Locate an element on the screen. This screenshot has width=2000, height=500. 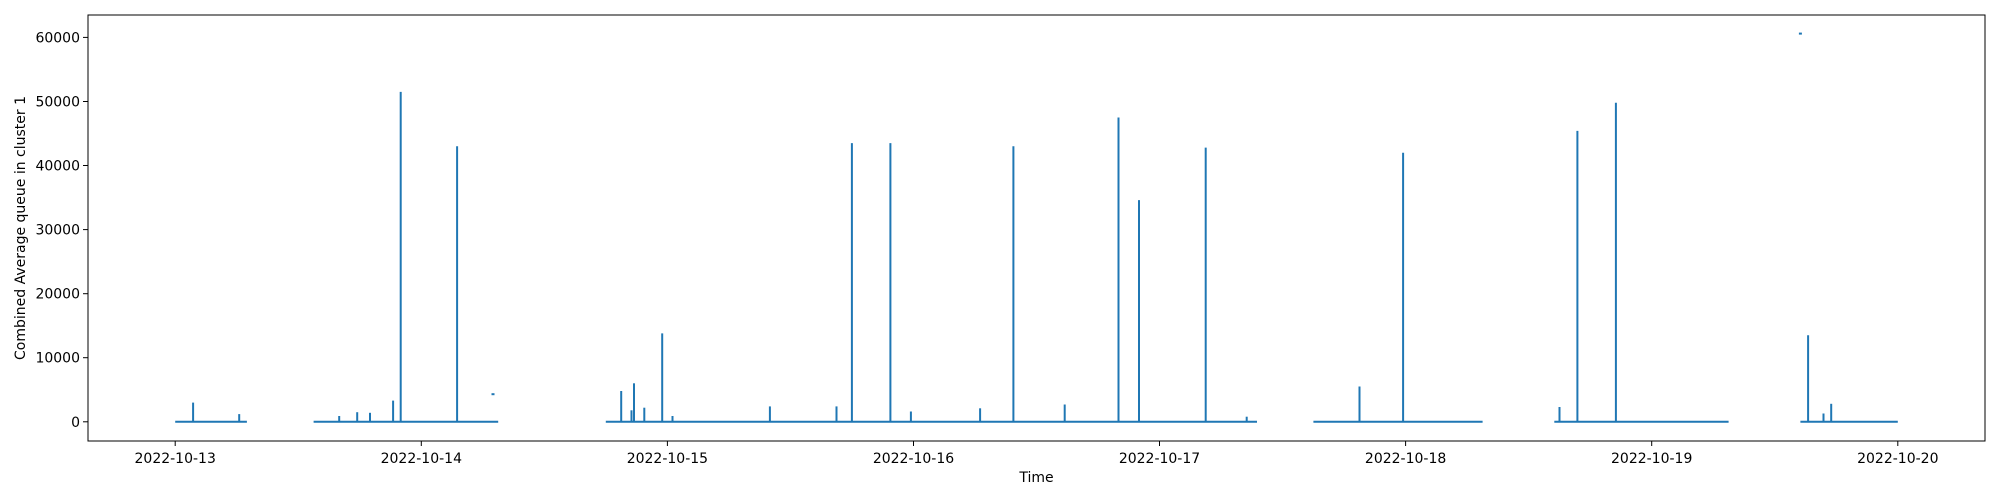
y-tick-label-1: 10000 is located at coordinates (57, 359).